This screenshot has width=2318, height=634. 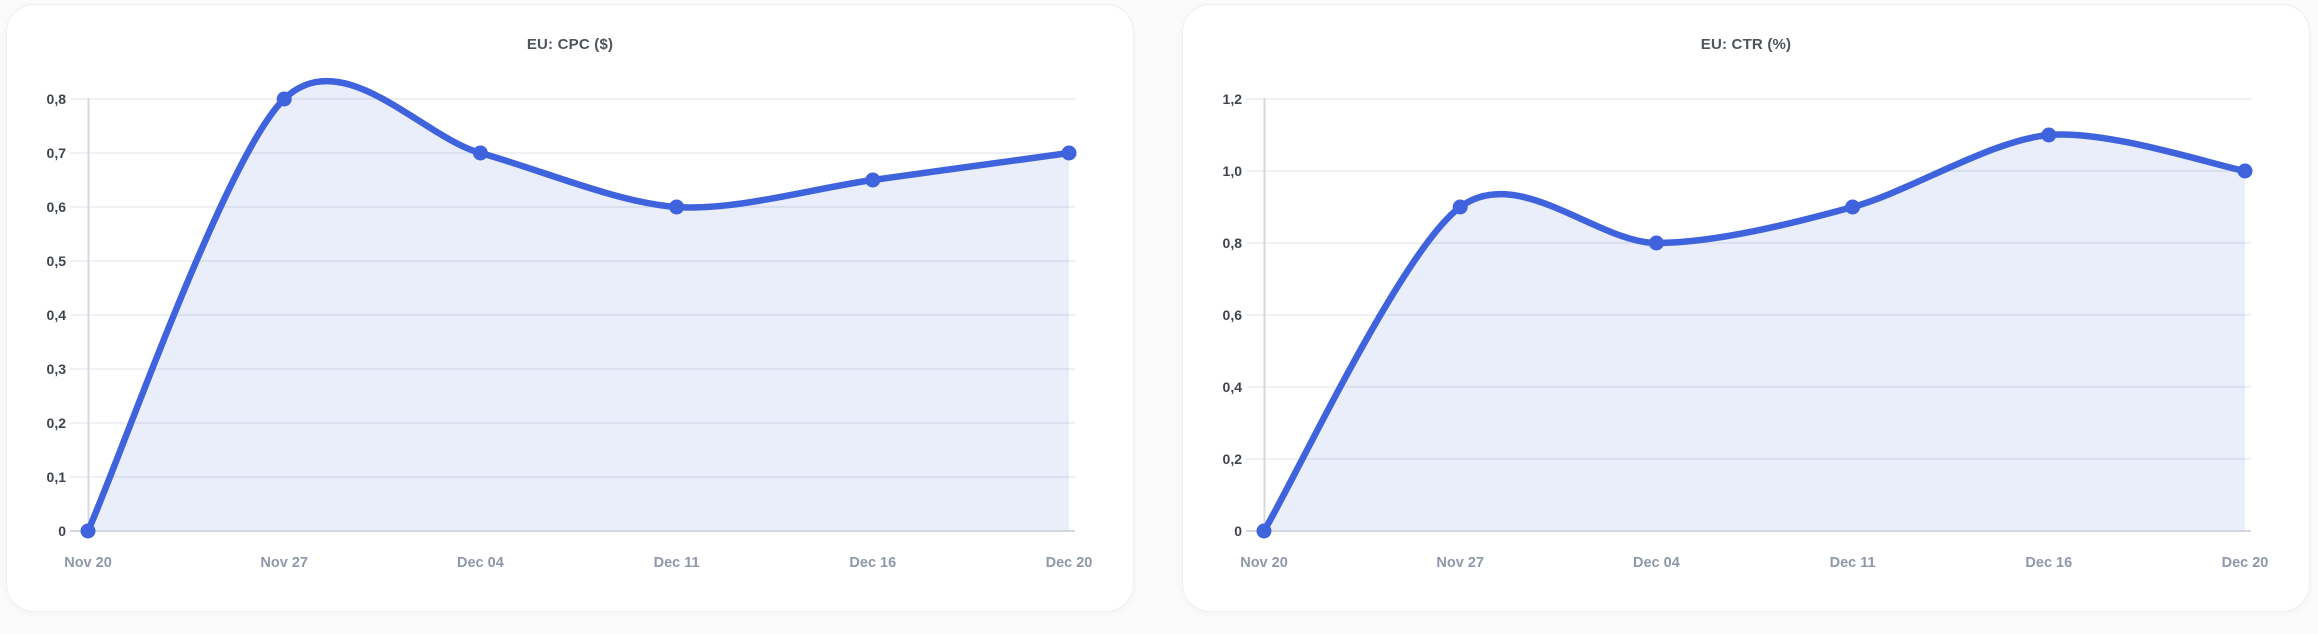 What do you see at coordinates (57, 369) in the screenshot?
I see `y-tick-label: 0,3` at bounding box center [57, 369].